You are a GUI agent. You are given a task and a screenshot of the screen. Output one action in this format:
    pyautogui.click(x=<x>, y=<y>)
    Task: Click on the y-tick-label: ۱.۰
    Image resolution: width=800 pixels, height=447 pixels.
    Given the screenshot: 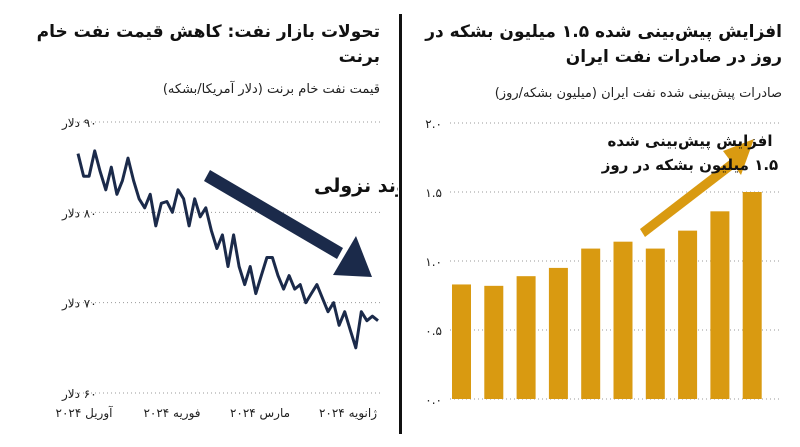 What is the action you would take?
    pyautogui.click(x=433, y=262)
    